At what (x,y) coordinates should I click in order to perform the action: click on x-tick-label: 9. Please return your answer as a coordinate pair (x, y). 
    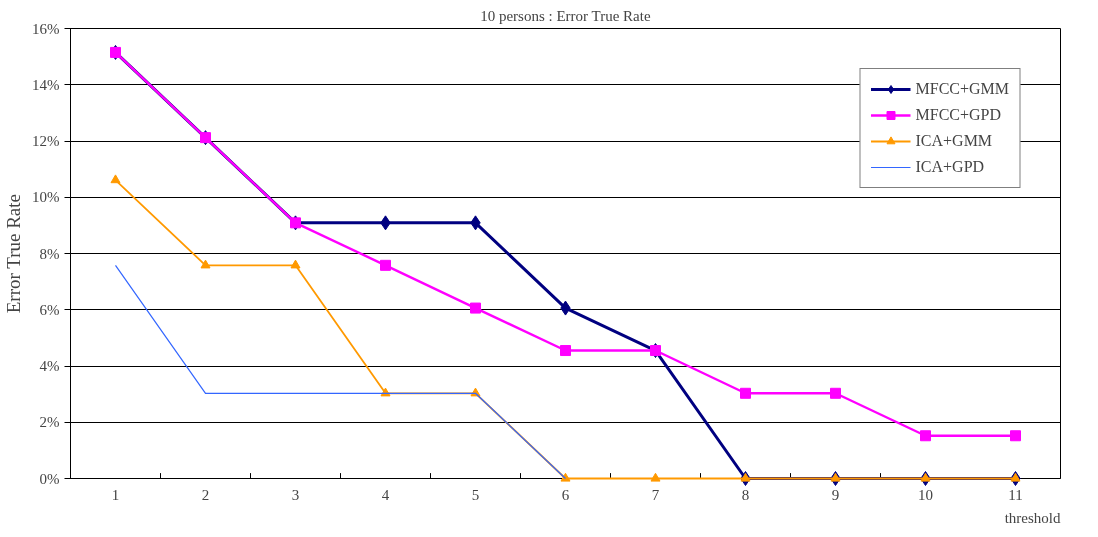
    Looking at the image, I should click on (835, 494).